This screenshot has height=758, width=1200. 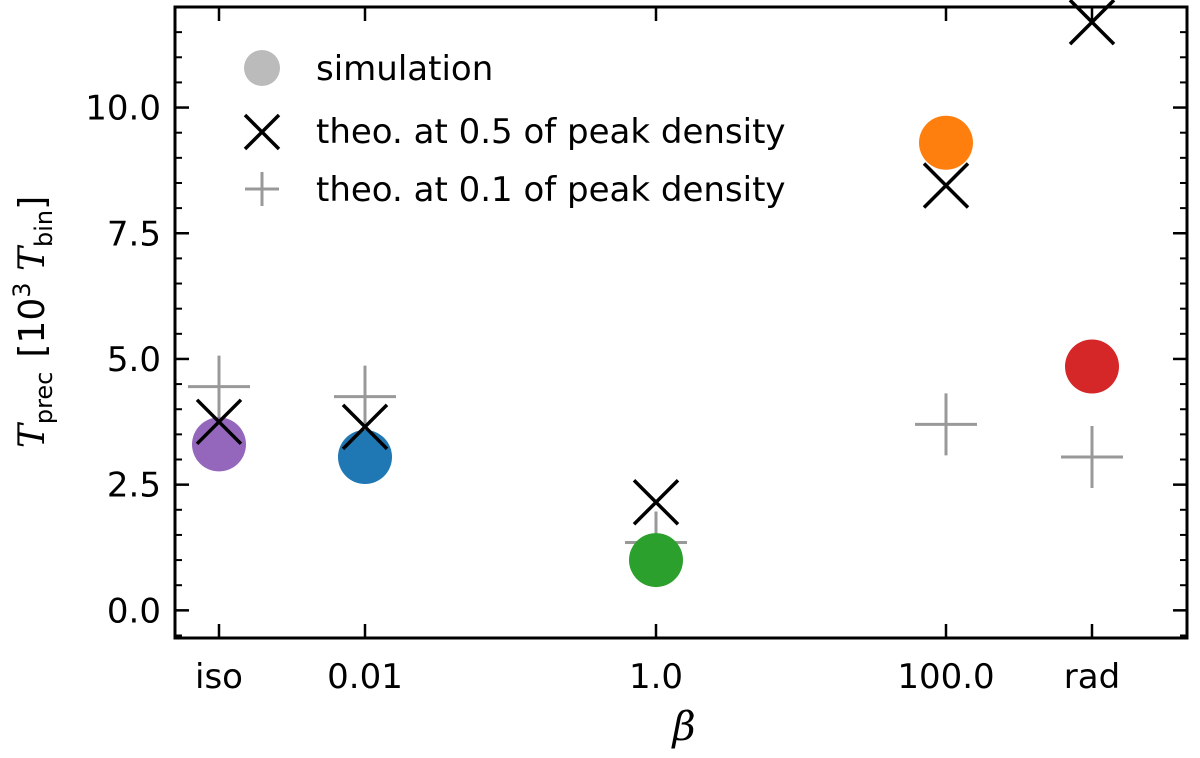 I want to click on x-tick-label: iso, so click(x=219, y=677).